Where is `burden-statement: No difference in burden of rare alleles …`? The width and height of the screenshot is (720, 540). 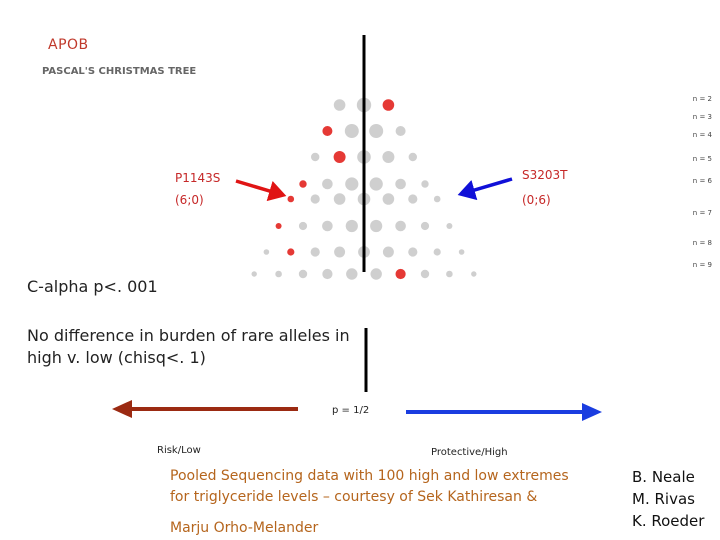
burden-statement: No difference in burden of rare alleles … is located at coordinates (188, 346).